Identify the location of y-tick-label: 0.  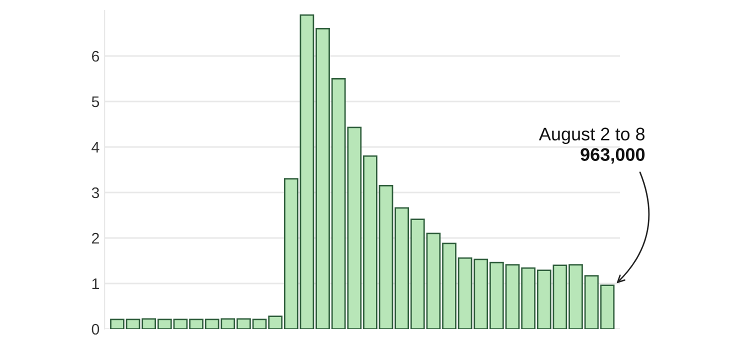
(96, 329).